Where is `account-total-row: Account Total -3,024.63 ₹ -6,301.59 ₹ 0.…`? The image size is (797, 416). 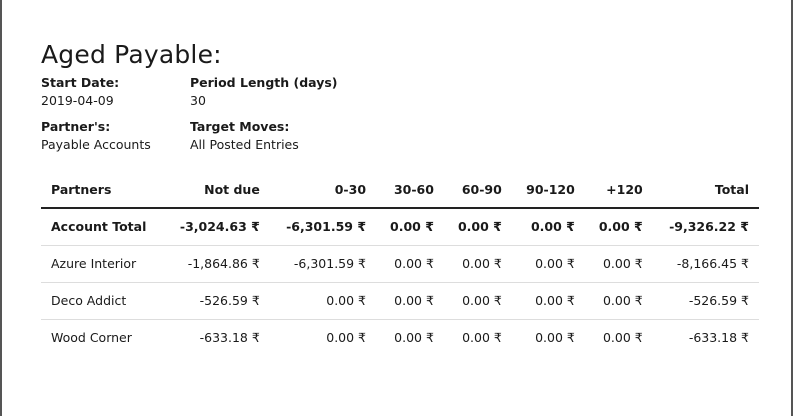
account-total-row: Account Total -3,024.63 ₹ -6,301.59 ₹ 0.… is located at coordinates (400, 227).